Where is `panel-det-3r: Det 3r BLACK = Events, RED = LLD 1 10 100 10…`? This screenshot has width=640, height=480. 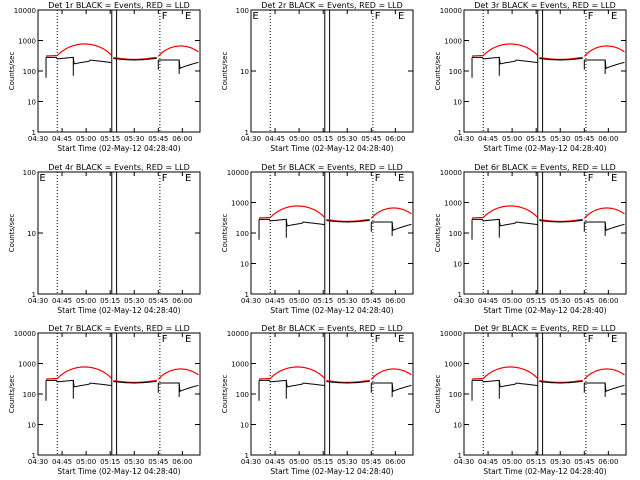 panel-det-3r: Det 3r BLACK = Events, RED = LLD 1 10 100 10… is located at coordinates (530, 77).